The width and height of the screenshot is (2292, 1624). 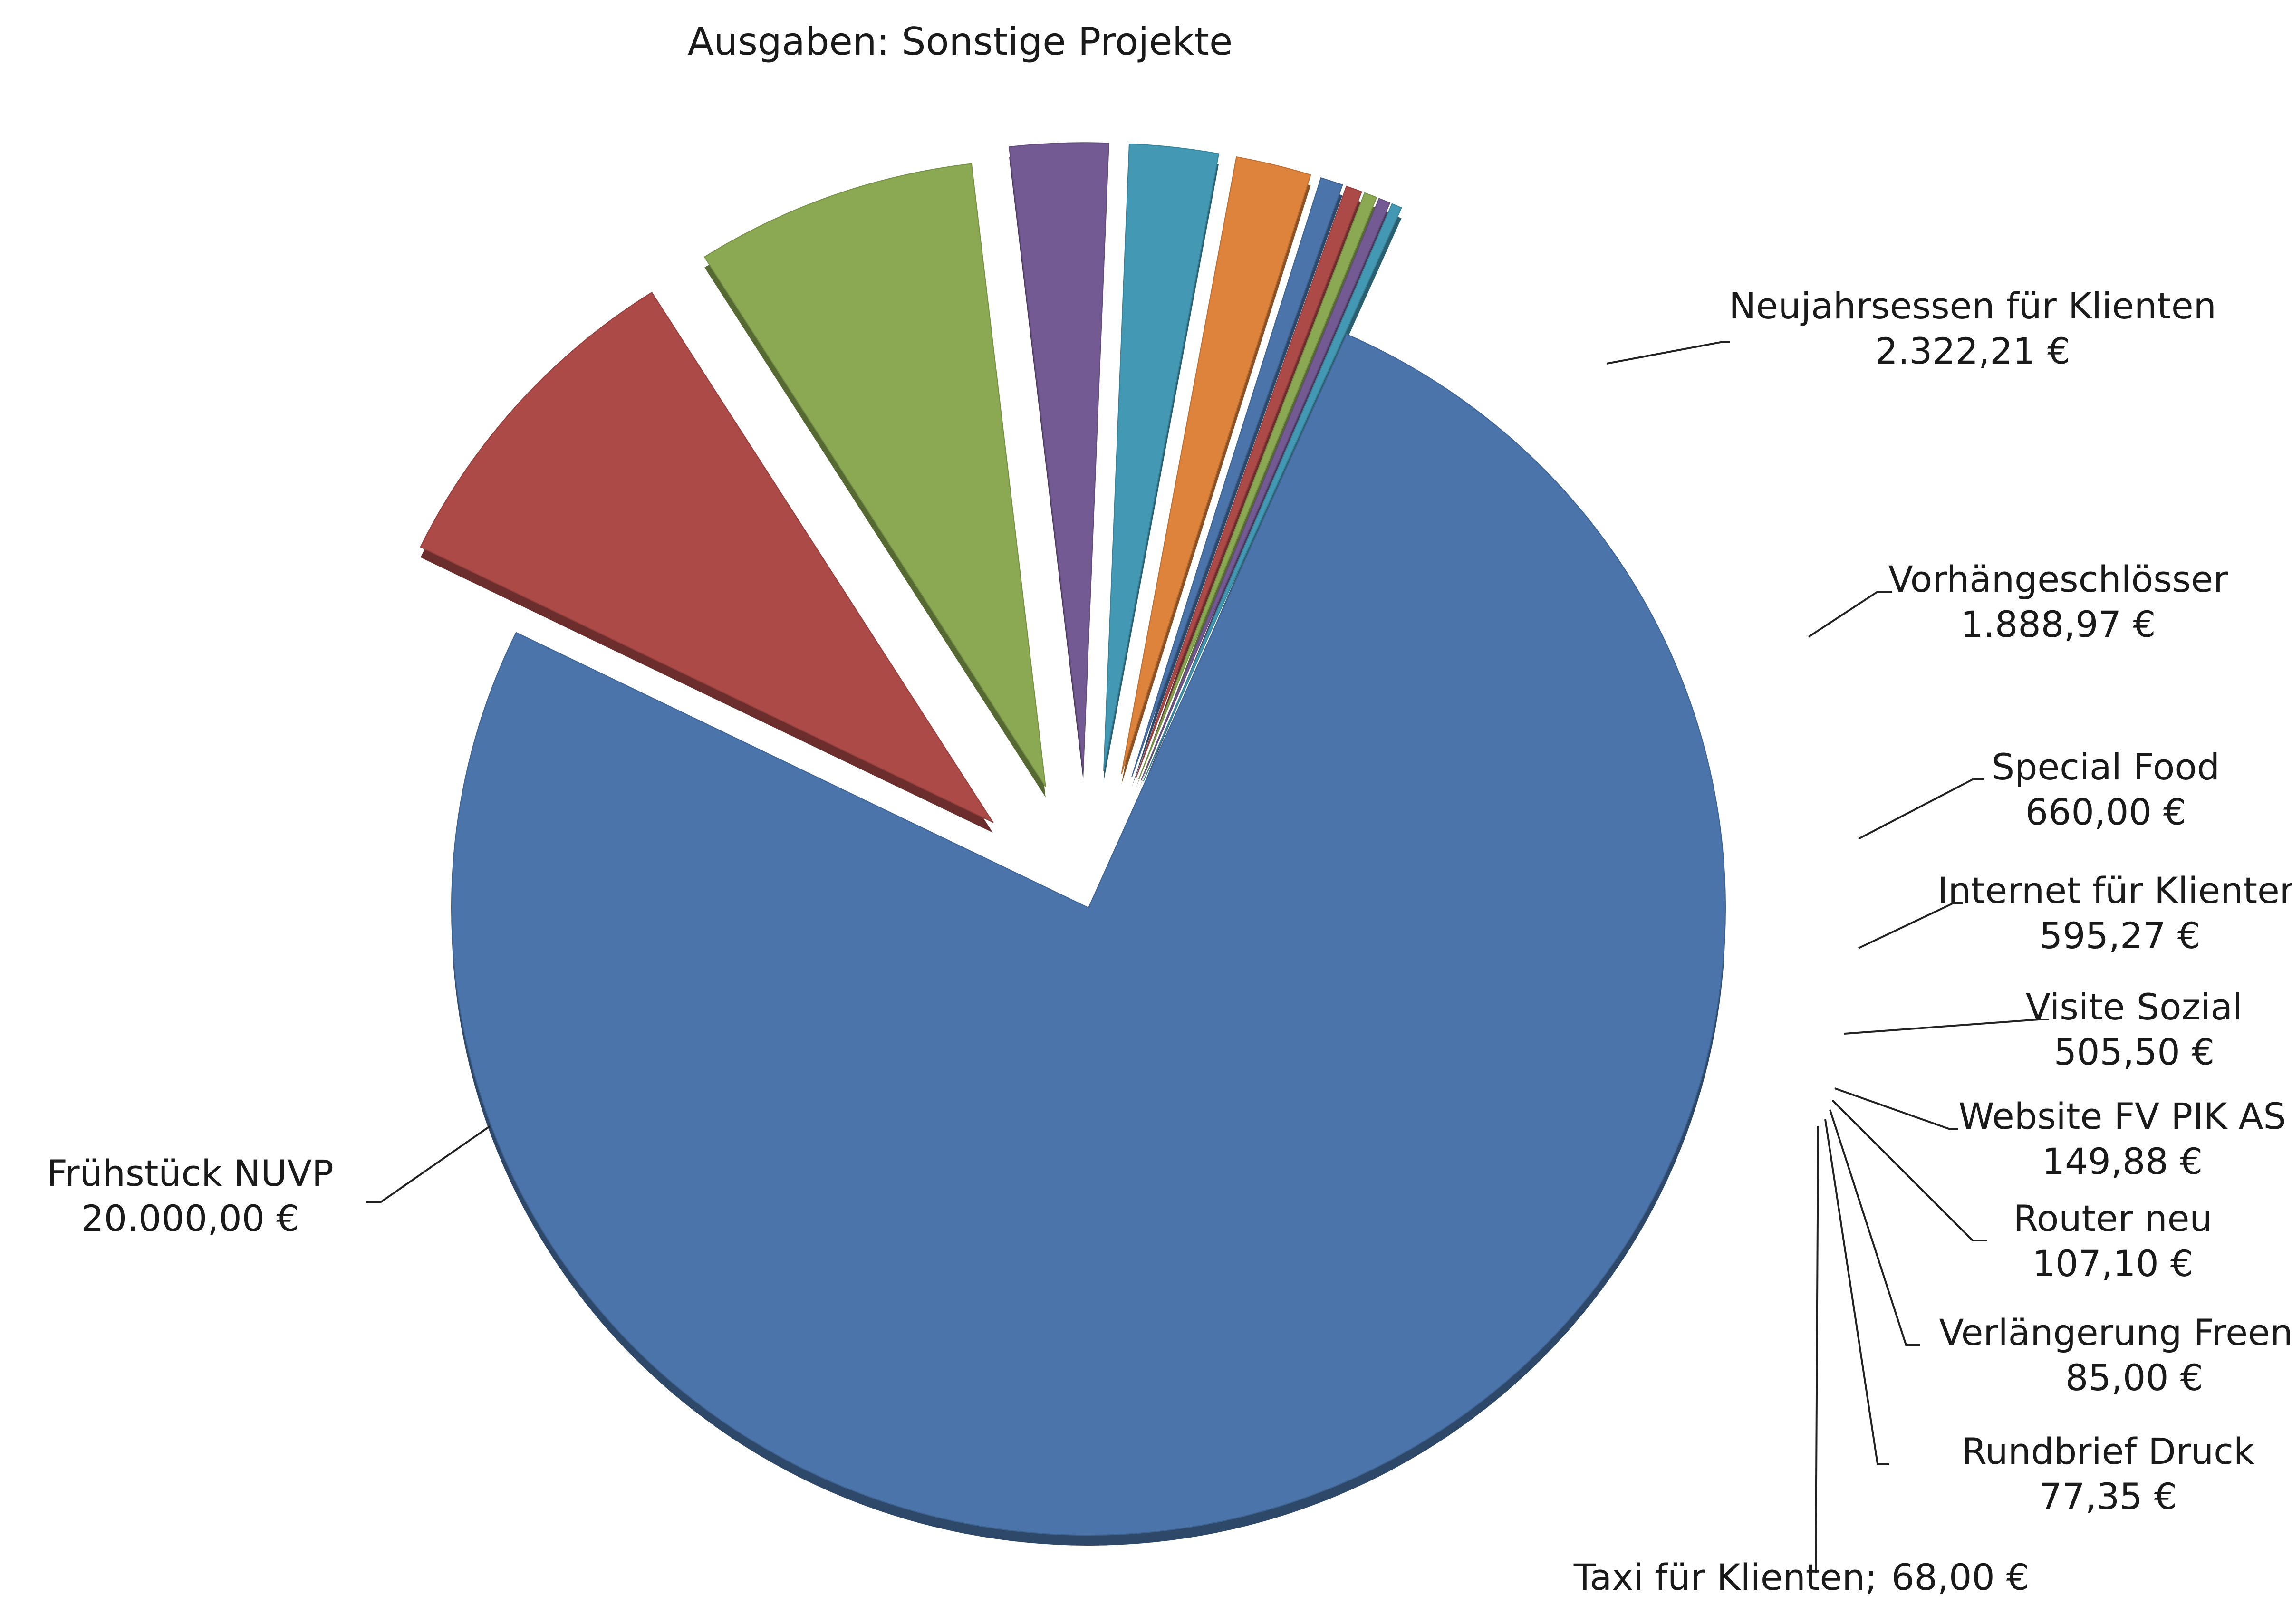 What do you see at coordinates (1921, 809) in the screenshot?
I see `leader-line-special-food` at bounding box center [1921, 809].